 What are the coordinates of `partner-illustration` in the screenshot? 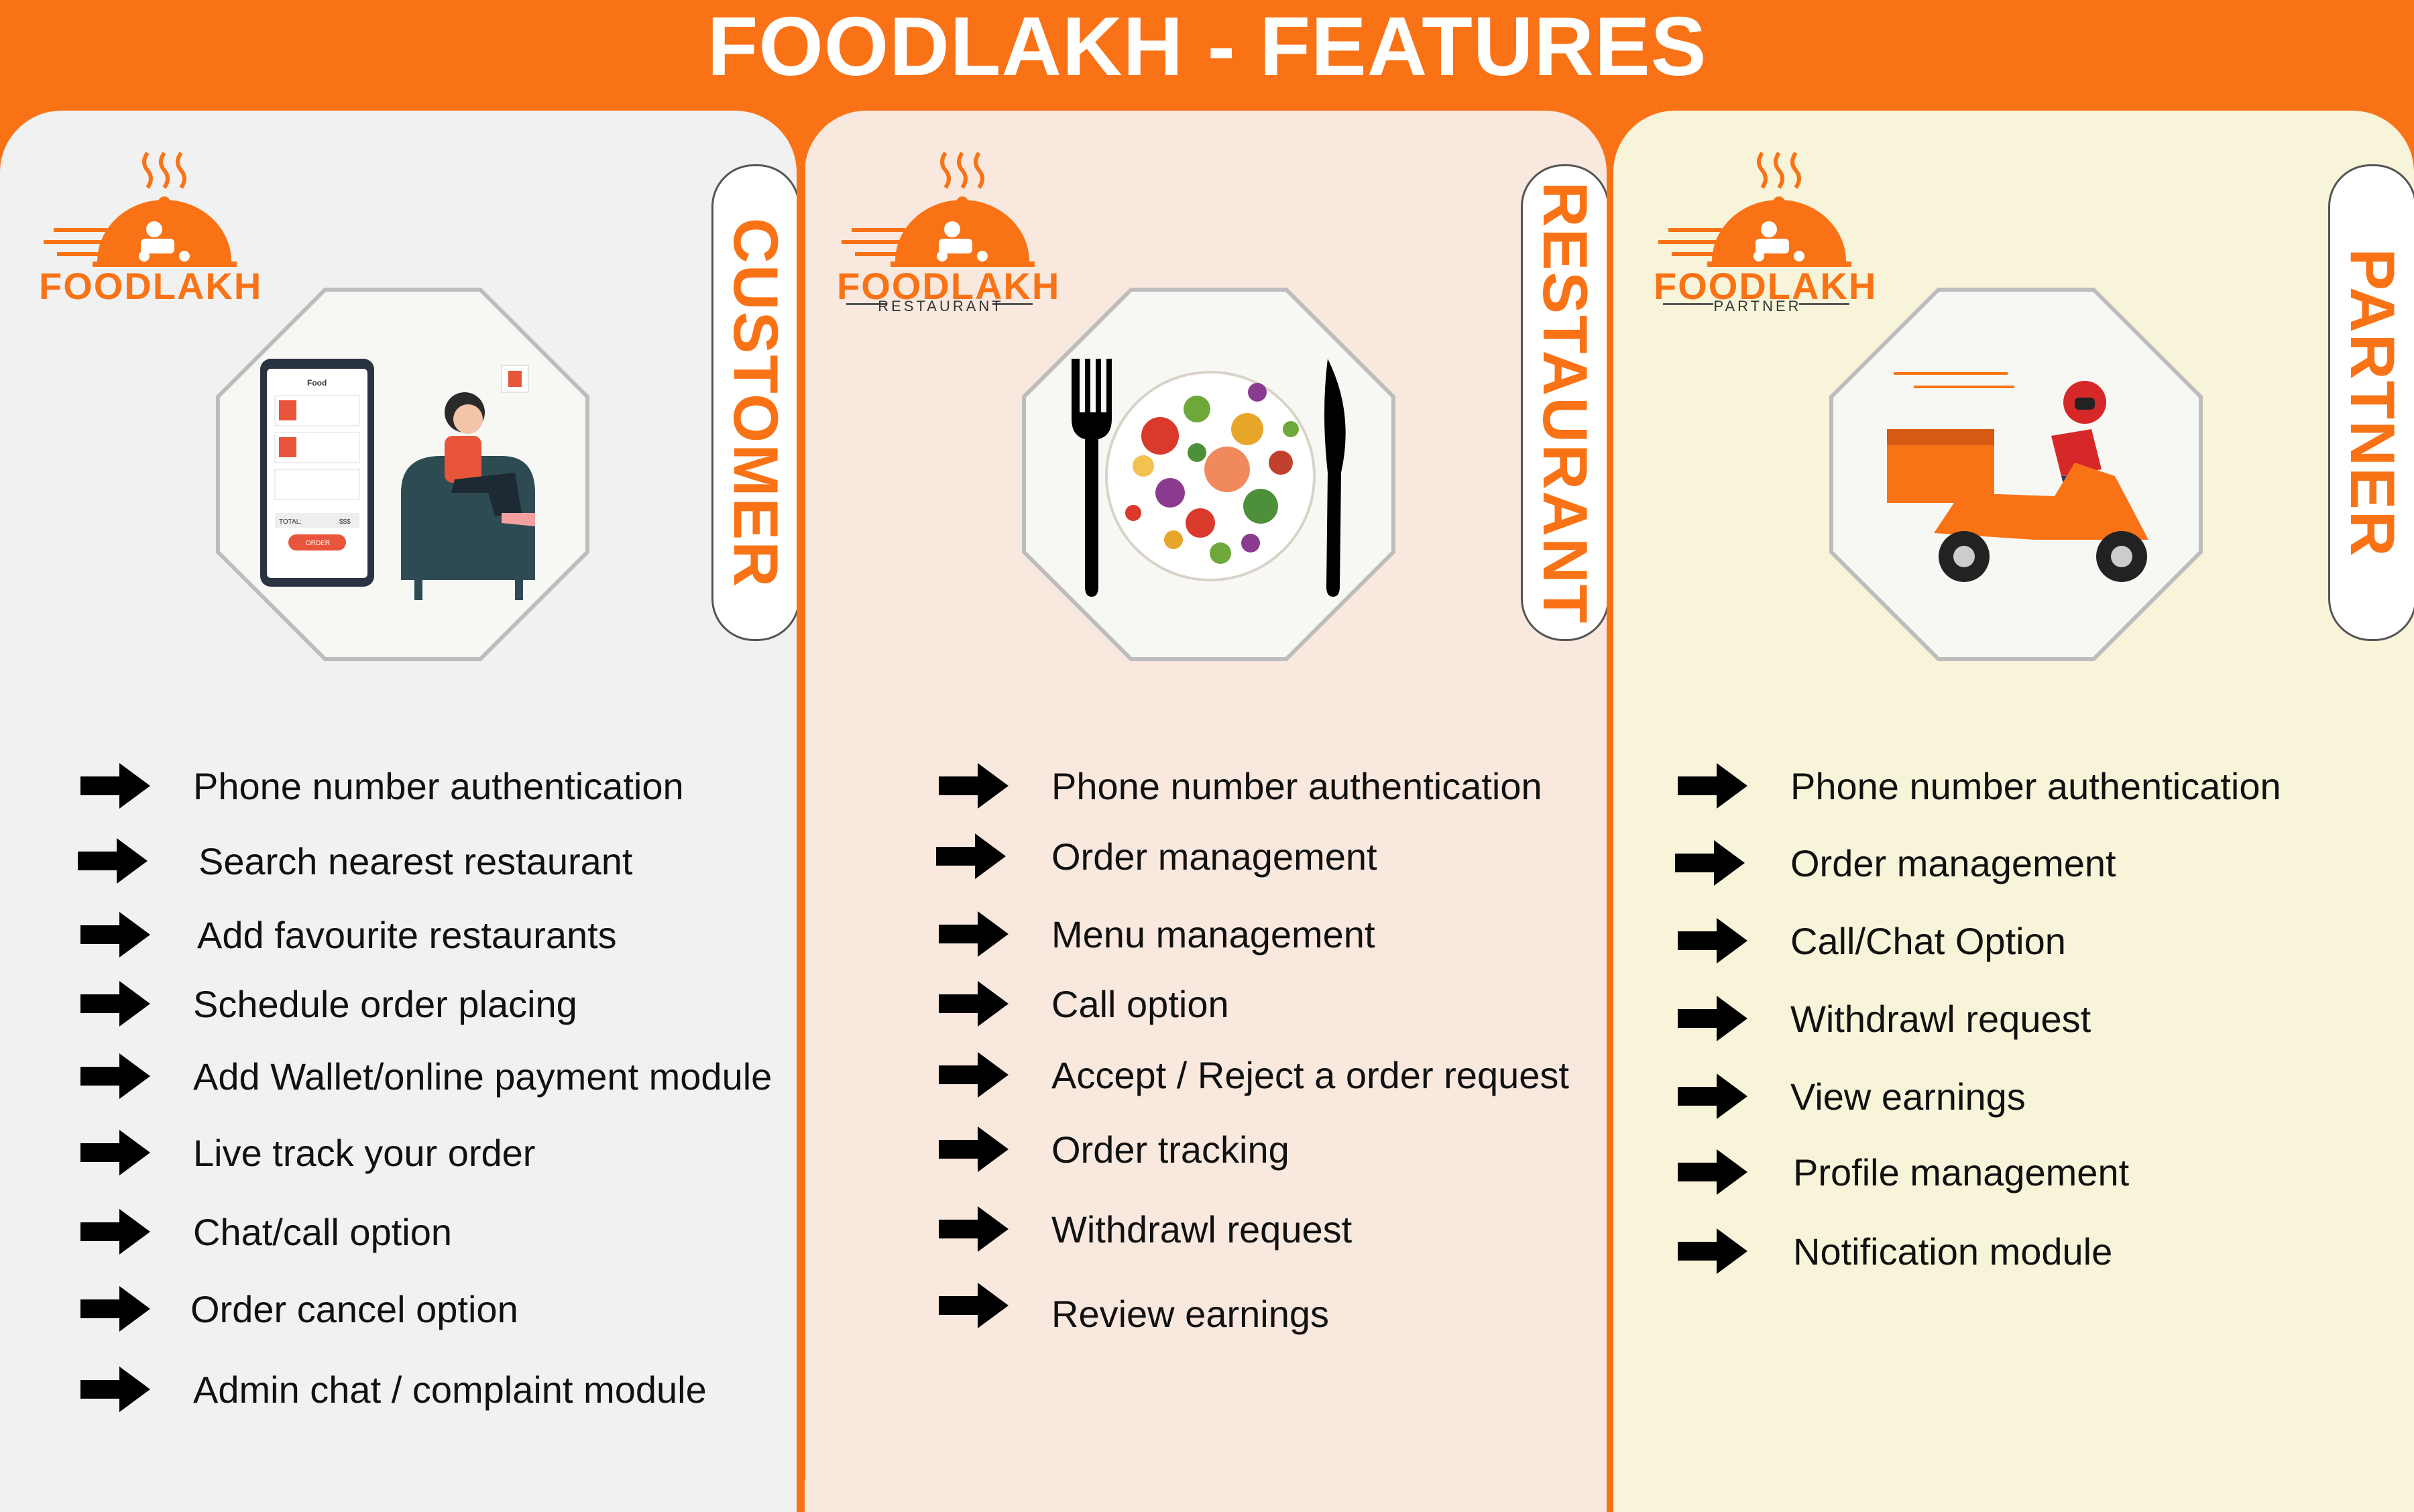 It's located at (2016, 475).